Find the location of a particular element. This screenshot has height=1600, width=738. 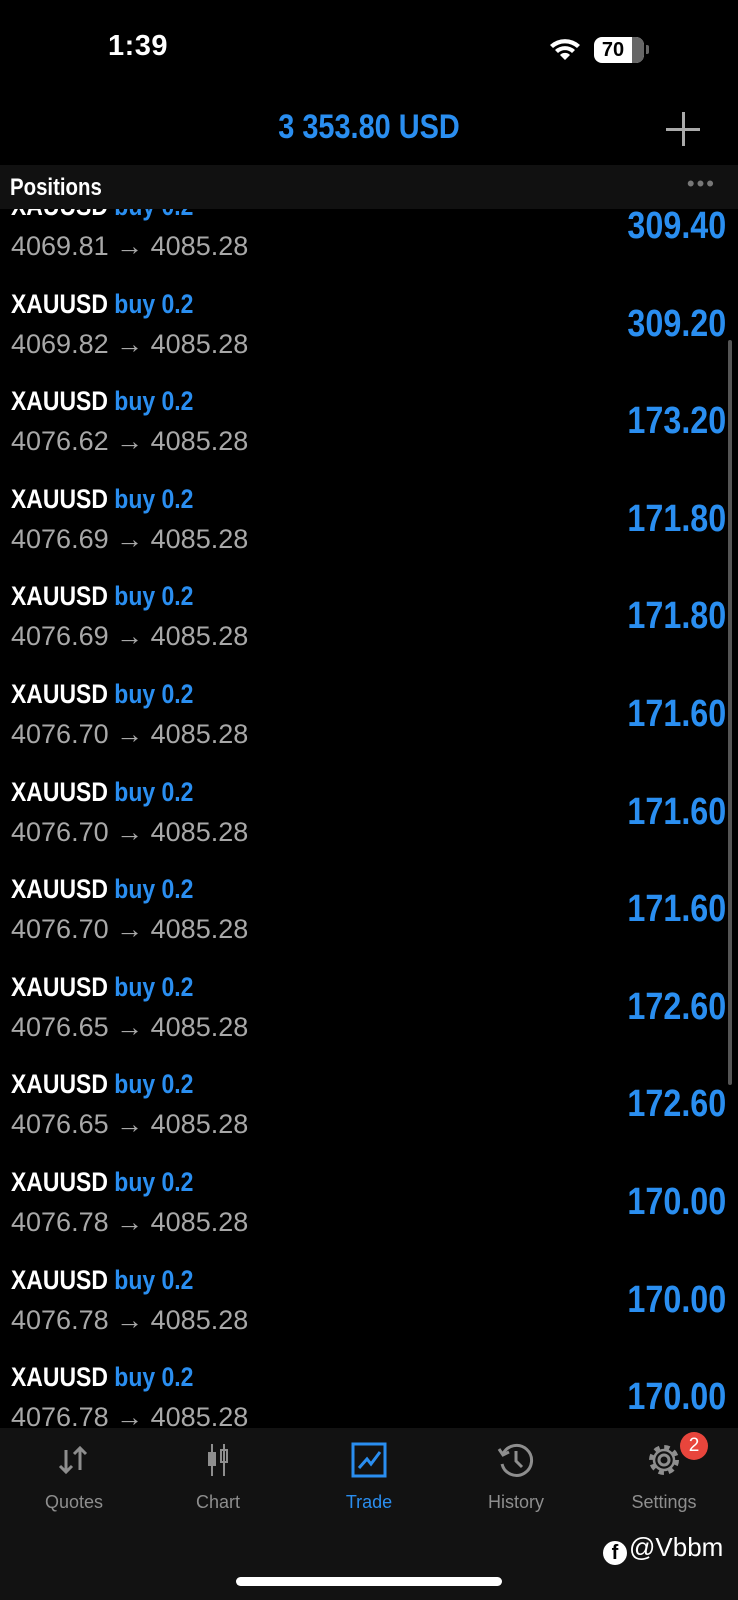

position-prices: 4076.78 → 4085.28 is located at coordinates (129, 1320).